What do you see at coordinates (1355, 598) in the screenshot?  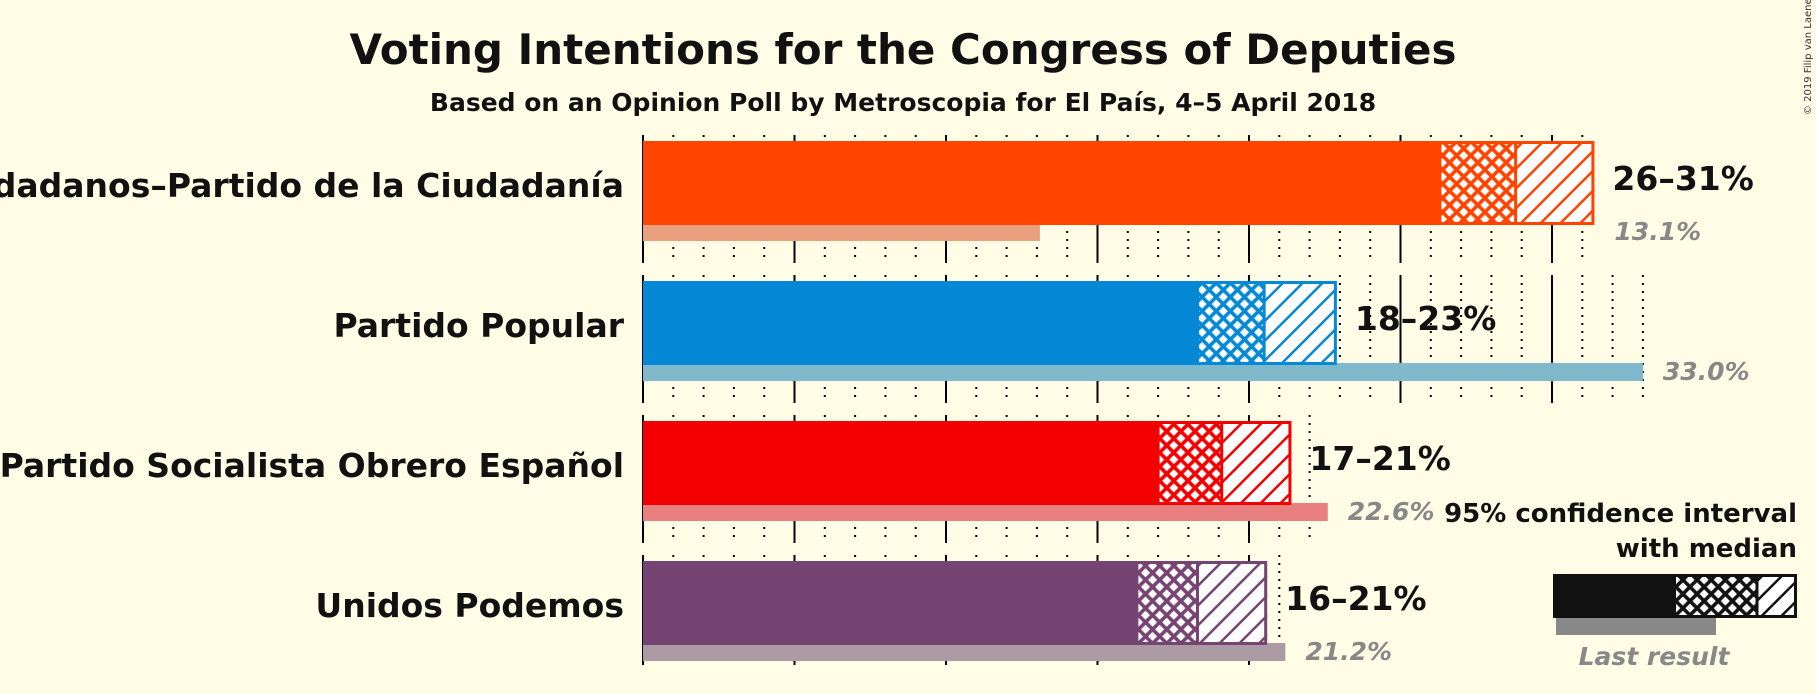 I see `range-label: 16–21%` at bounding box center [1355, 598].